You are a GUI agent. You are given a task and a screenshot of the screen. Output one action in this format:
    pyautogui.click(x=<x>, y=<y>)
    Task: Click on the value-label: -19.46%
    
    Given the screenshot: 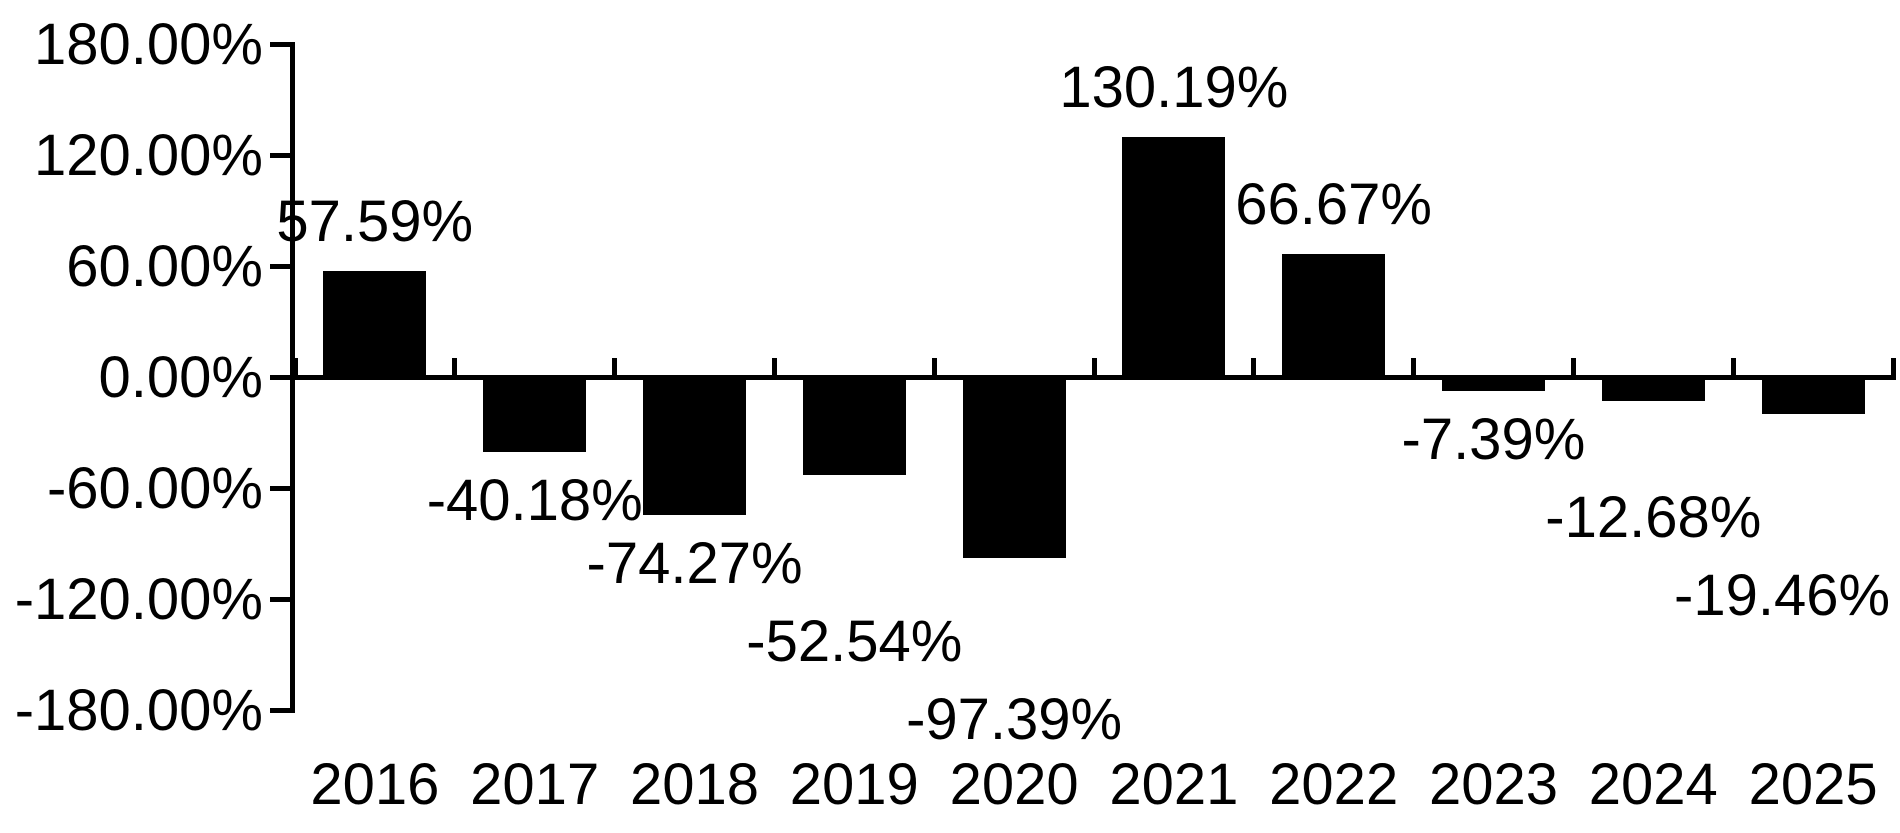 What is the action you would take?
    pyautogui.click(x=1782, y=596)
    